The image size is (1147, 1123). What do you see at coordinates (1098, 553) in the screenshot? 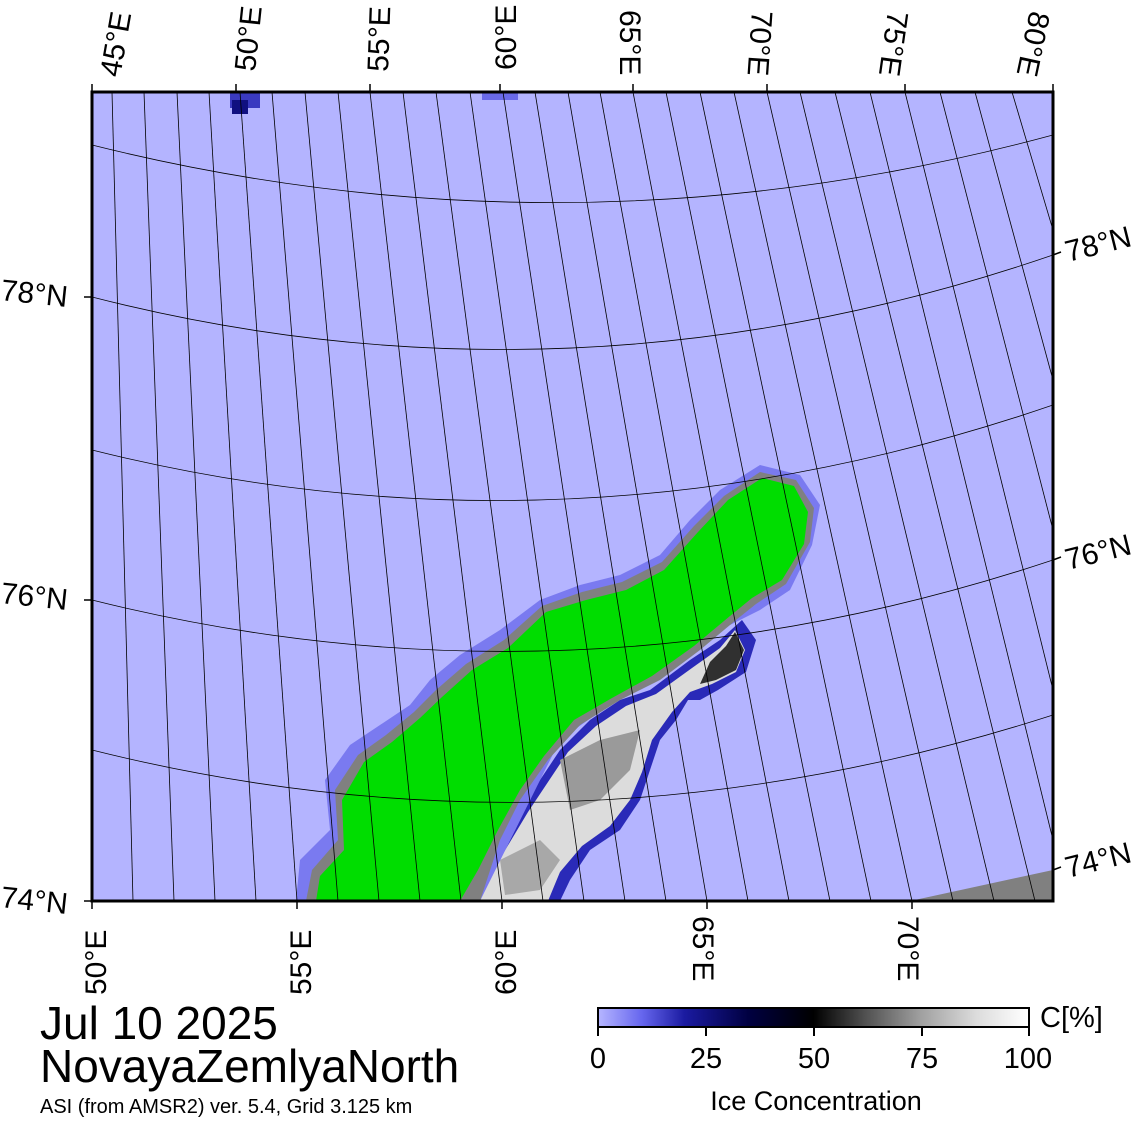
I see `right-lat-label: 76°N` at bounding box center [1098, 553].